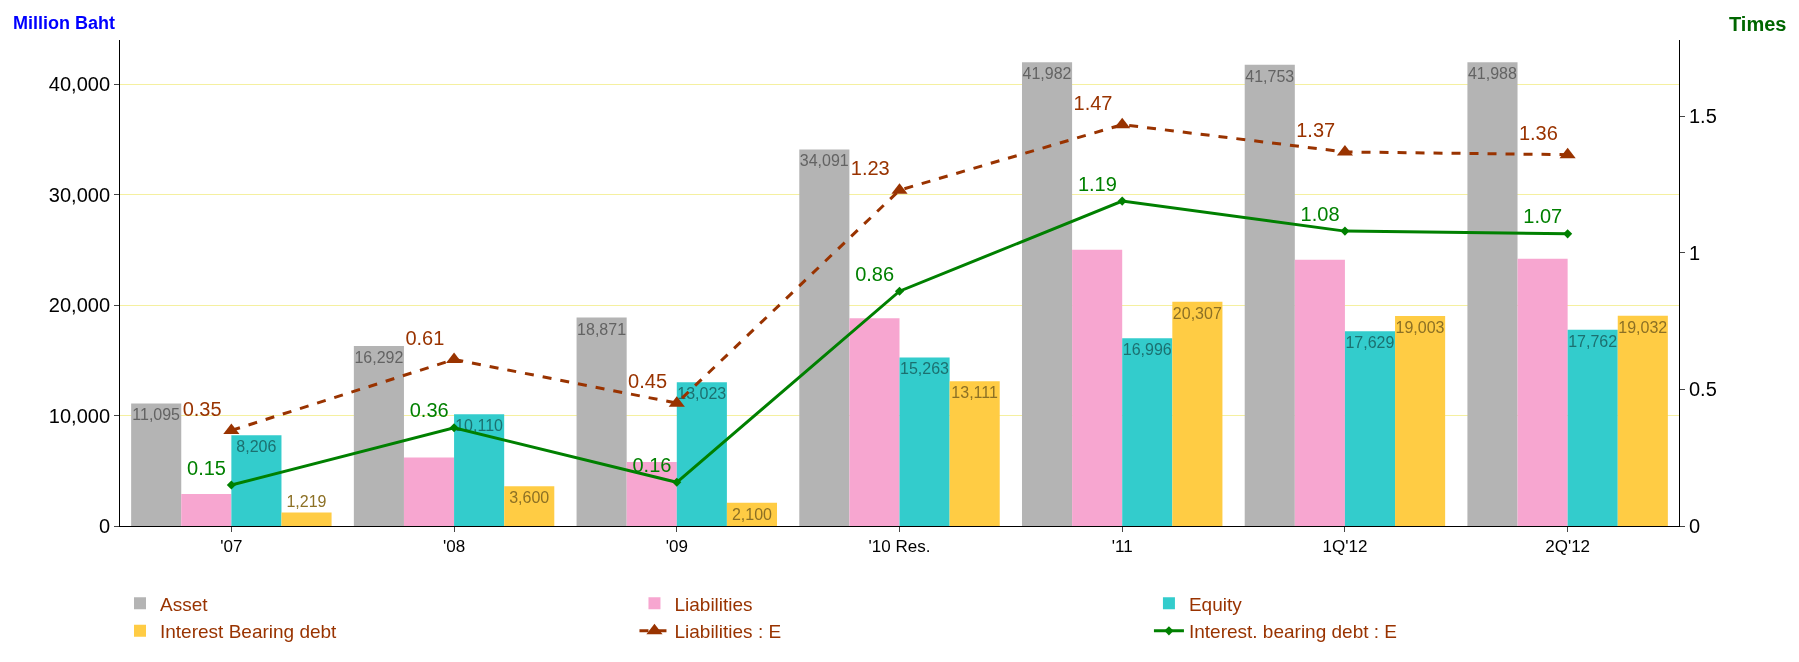  What do you see at coordinates (425, 337) in the screenshot?
I see `data-label: 0.61` at bounding box center [425, 337].